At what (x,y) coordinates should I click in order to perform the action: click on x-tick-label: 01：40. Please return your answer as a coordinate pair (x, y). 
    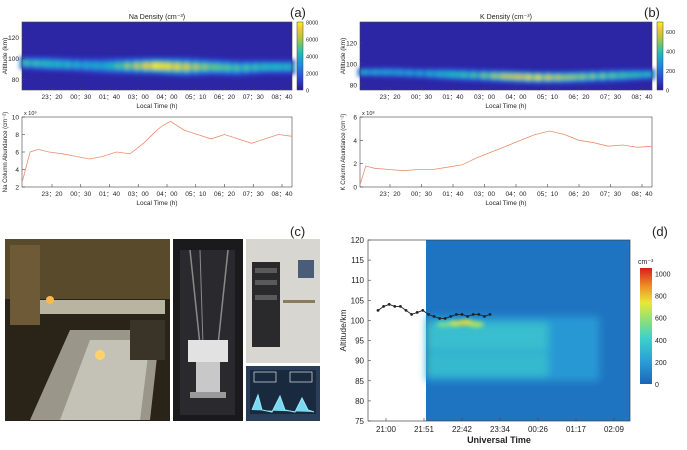
    Looking at the image, I should click on (453, 194).